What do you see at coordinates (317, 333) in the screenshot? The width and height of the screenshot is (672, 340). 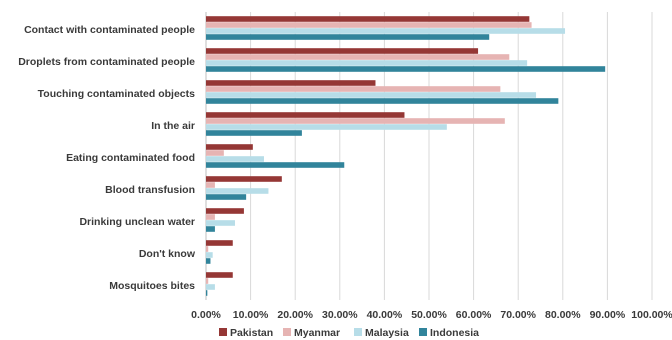 I see `legend-label: Myanmar` at bounding box center [317, 333].